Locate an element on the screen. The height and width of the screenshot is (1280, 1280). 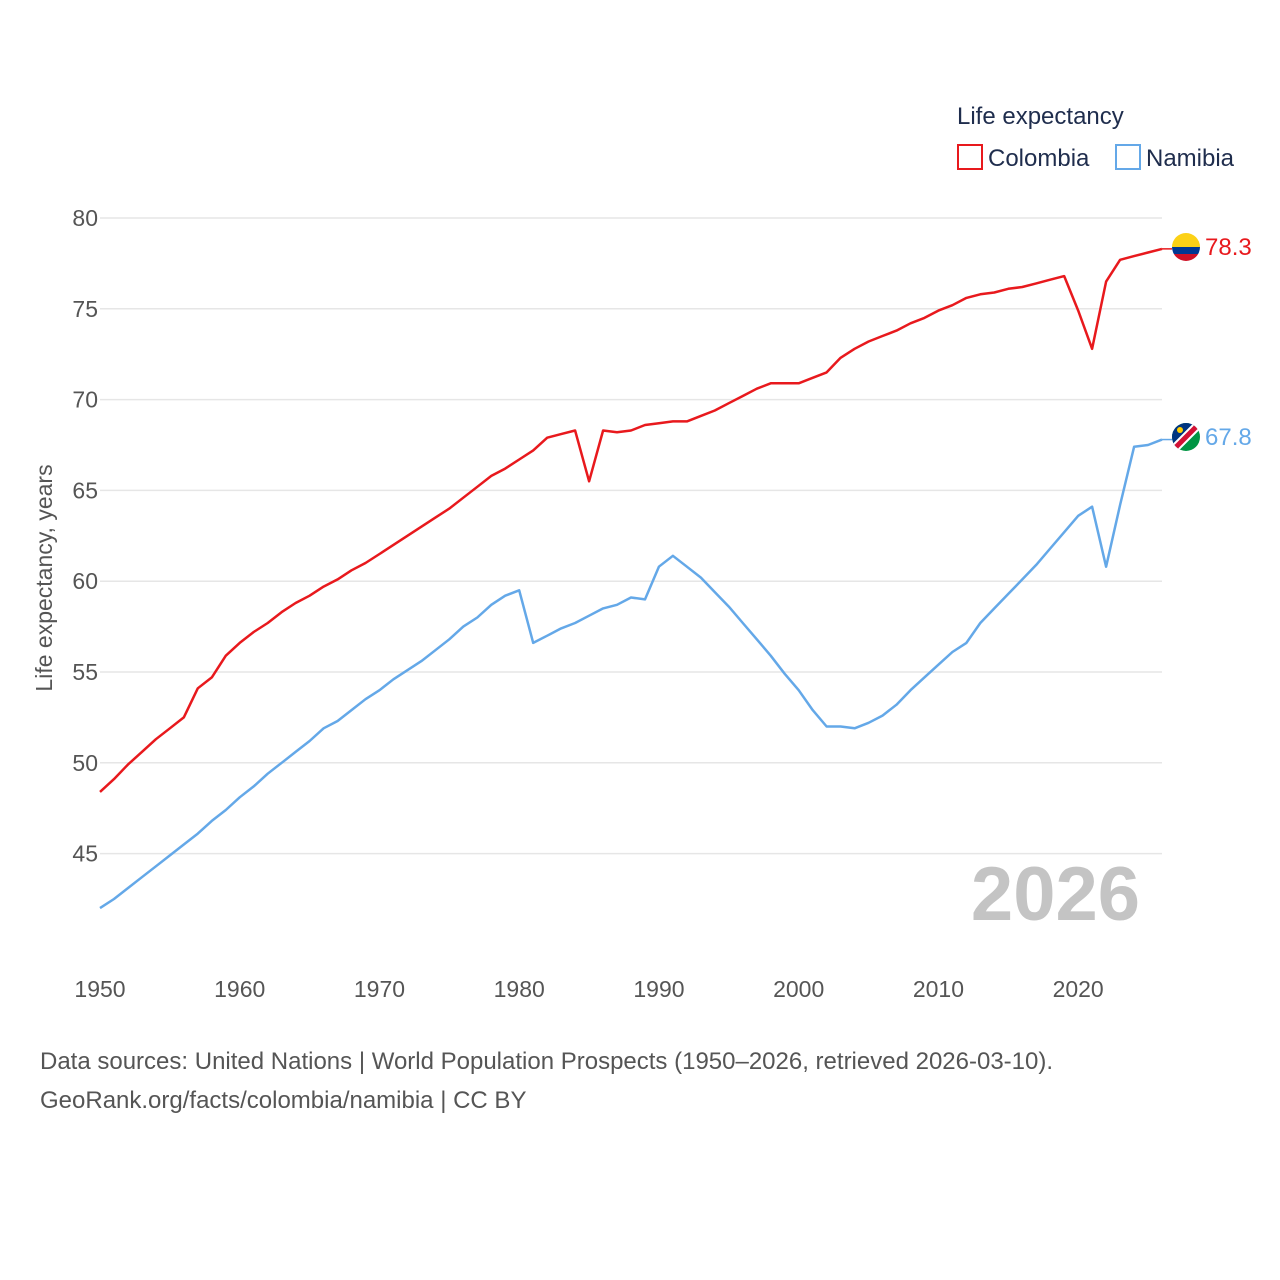
x-tick-label: 1990 is located at coordinates (658, 989).